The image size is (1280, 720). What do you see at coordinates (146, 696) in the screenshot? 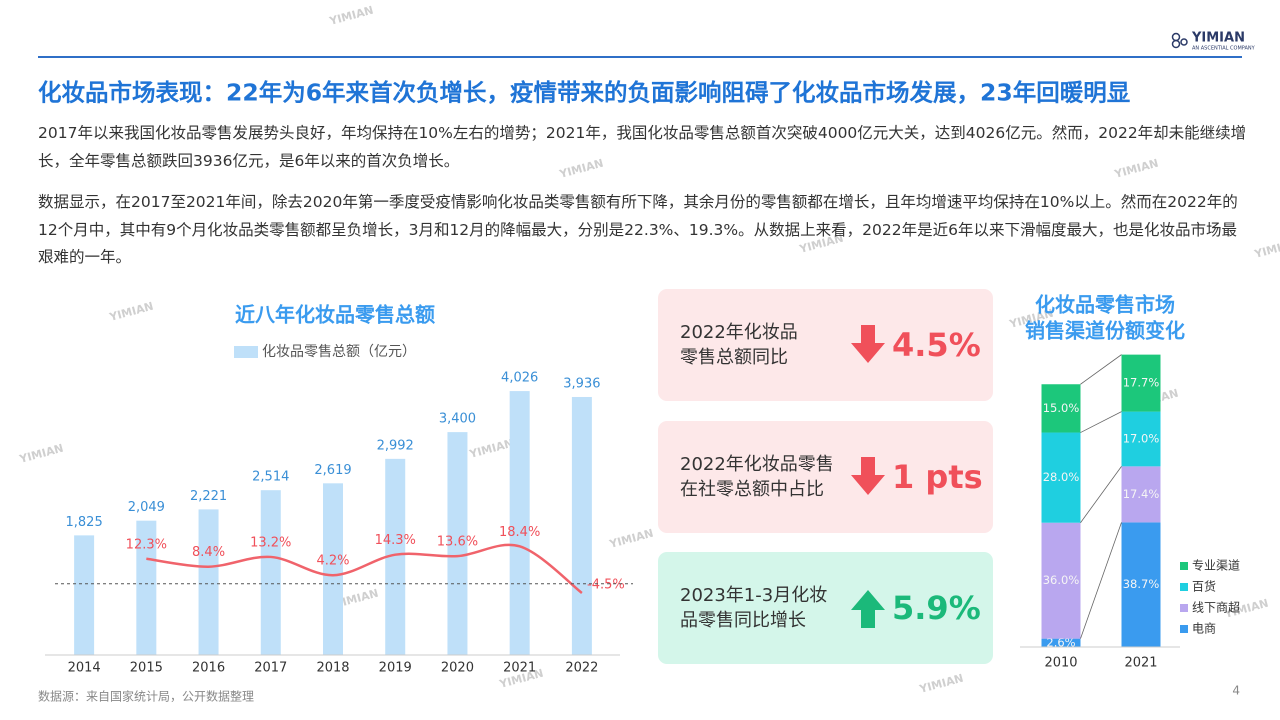
I see `source: 数据源：来自国家统计局，公开数据整理` at bounding box center [146, 696].